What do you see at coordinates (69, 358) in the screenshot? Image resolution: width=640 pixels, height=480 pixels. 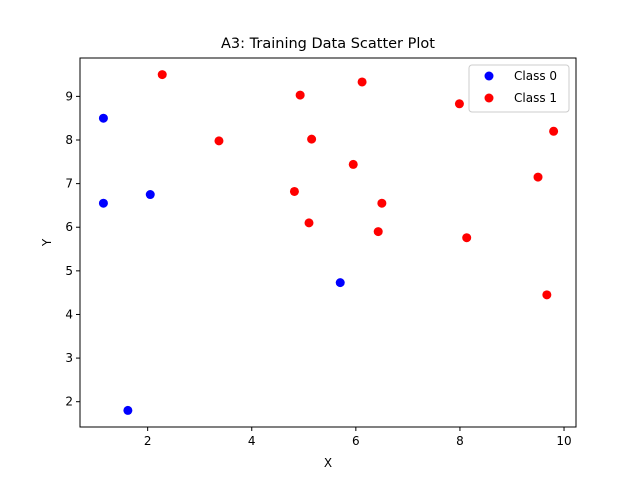 I see `y-tick-label: 3` at bounding box center [69, 358].